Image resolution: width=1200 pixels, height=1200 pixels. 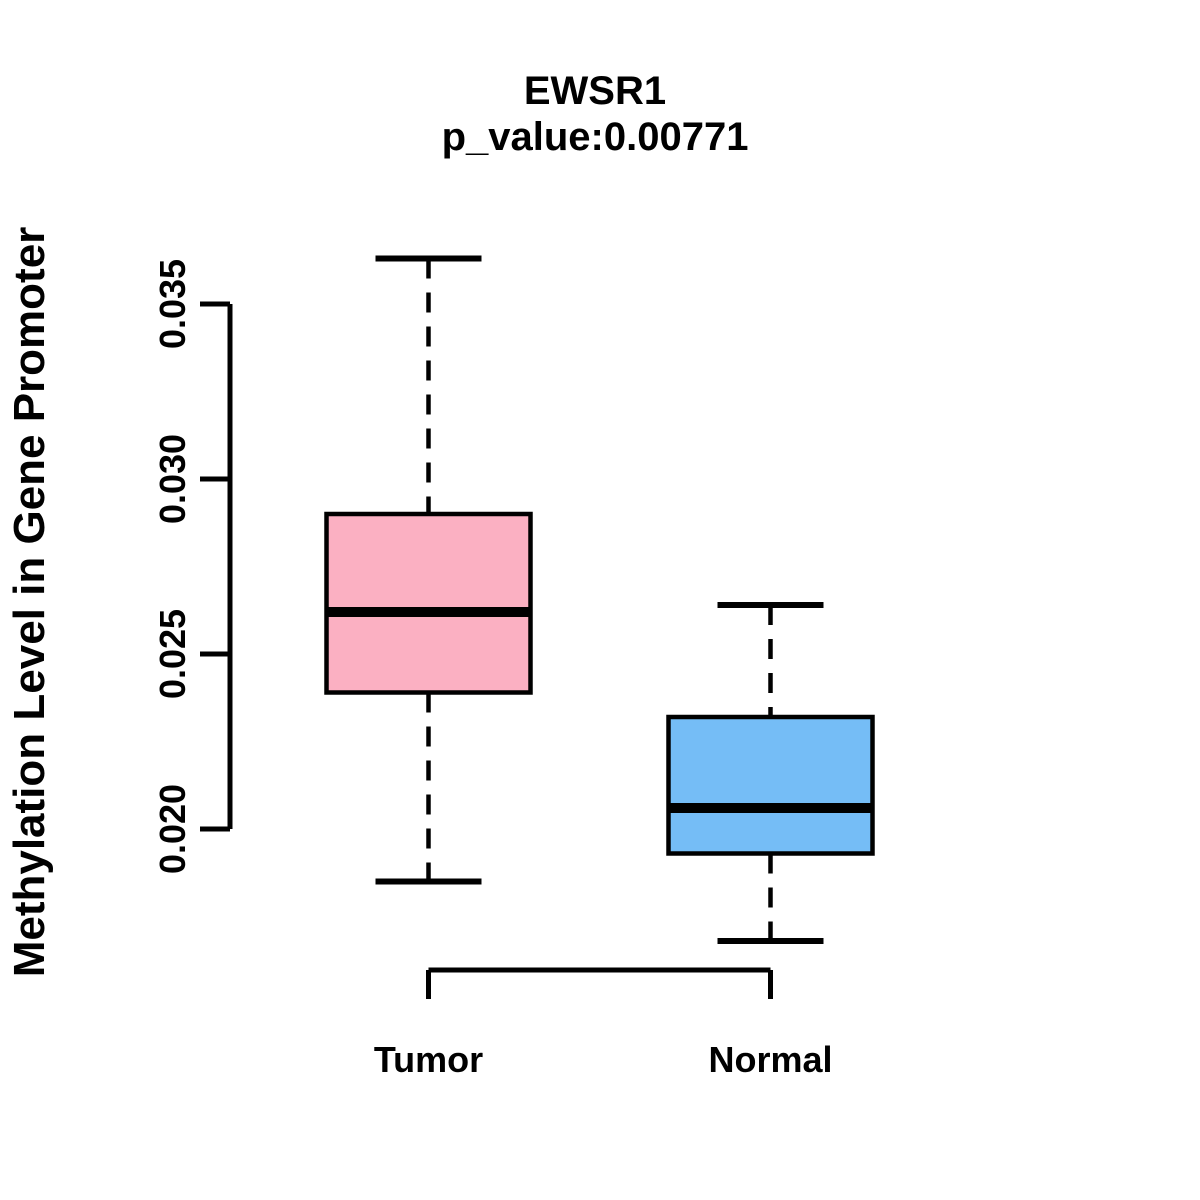 What do you see at coordinates (428, 1059) in the screenshot?
I see `category-label-tumor: Tumor` at bounding box center [428, 1059].